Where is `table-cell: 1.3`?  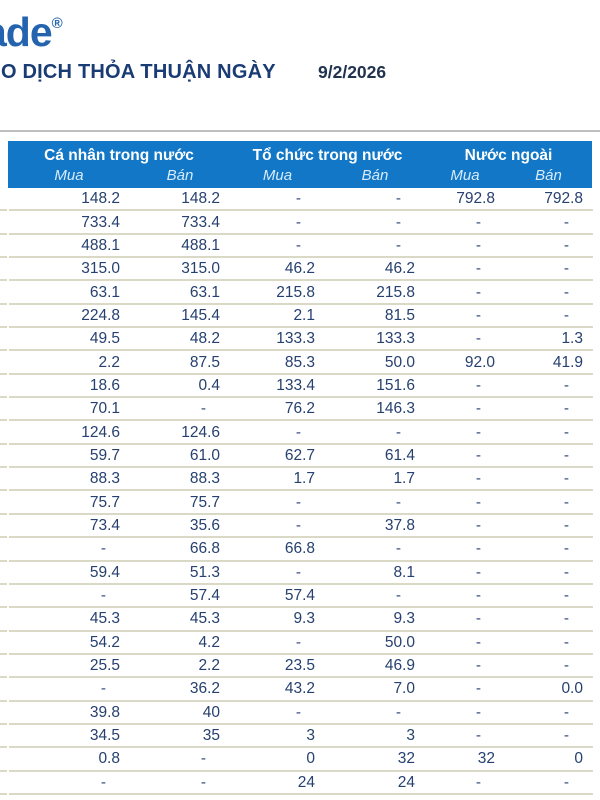
table-cell: 1.3 is located at coordinates (572, 339).